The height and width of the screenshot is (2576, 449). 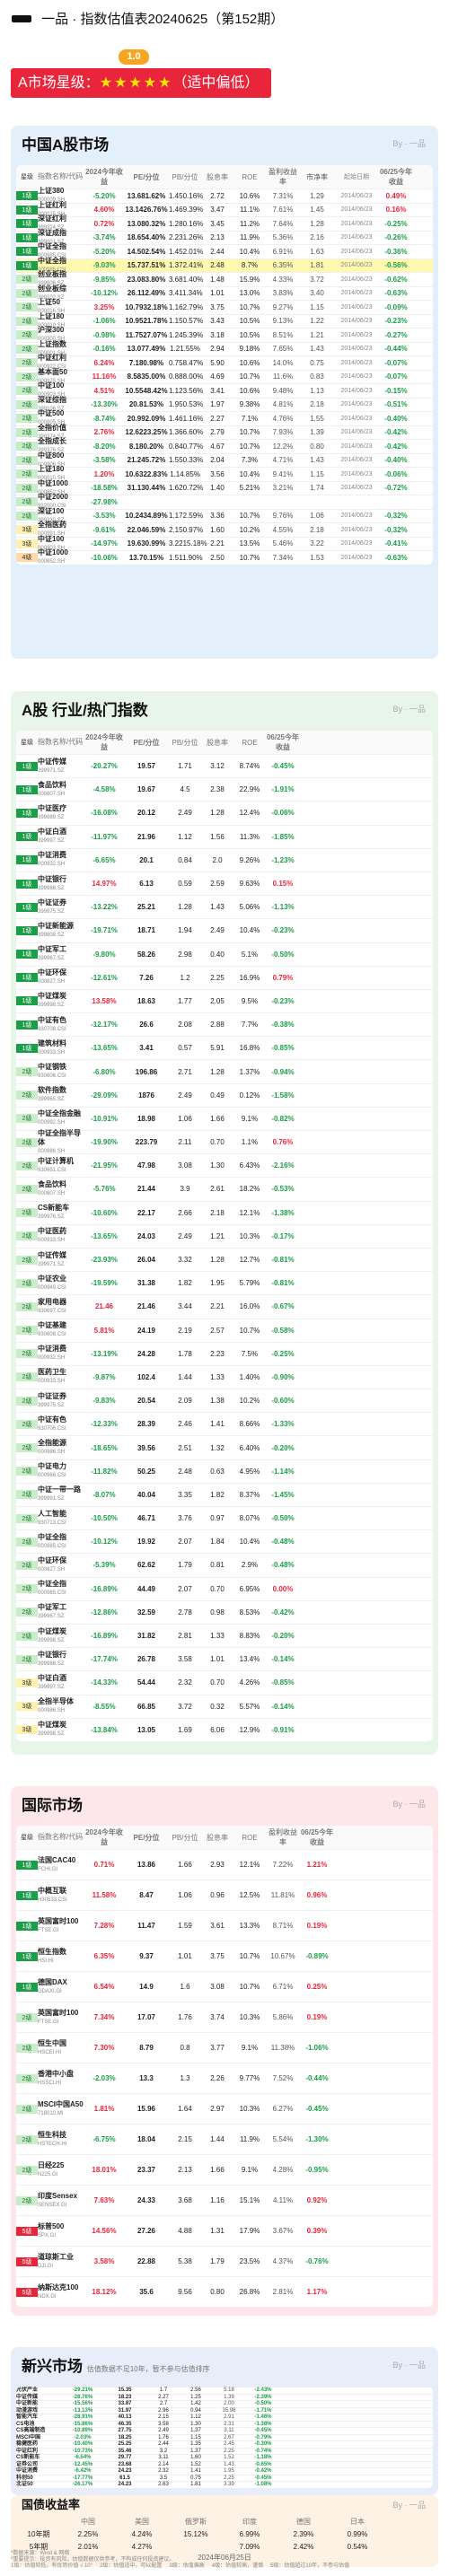 I want to click on pb-ratio: 2.18, so click(x=317, y=404).